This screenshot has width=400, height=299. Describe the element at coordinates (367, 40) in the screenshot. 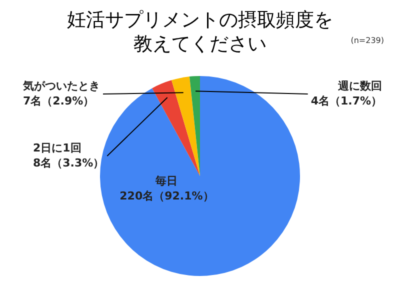

I see `text: (n=239)` at that location.